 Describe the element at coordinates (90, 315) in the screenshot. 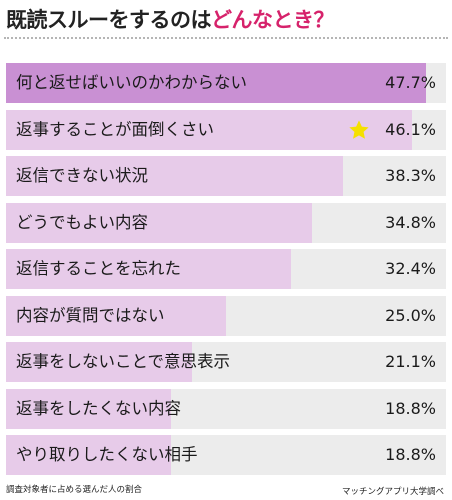

I see `bar-category-label: 内容が質問ではない` at that location.